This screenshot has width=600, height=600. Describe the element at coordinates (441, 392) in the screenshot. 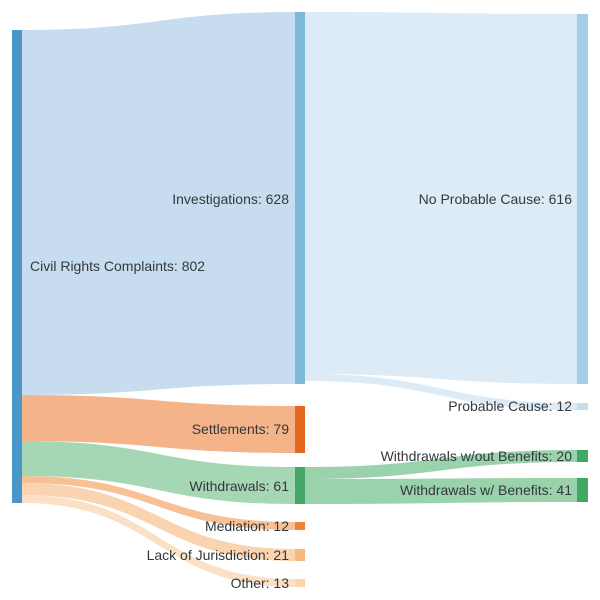

I see `flow-investigations-probable-cause` at that location.